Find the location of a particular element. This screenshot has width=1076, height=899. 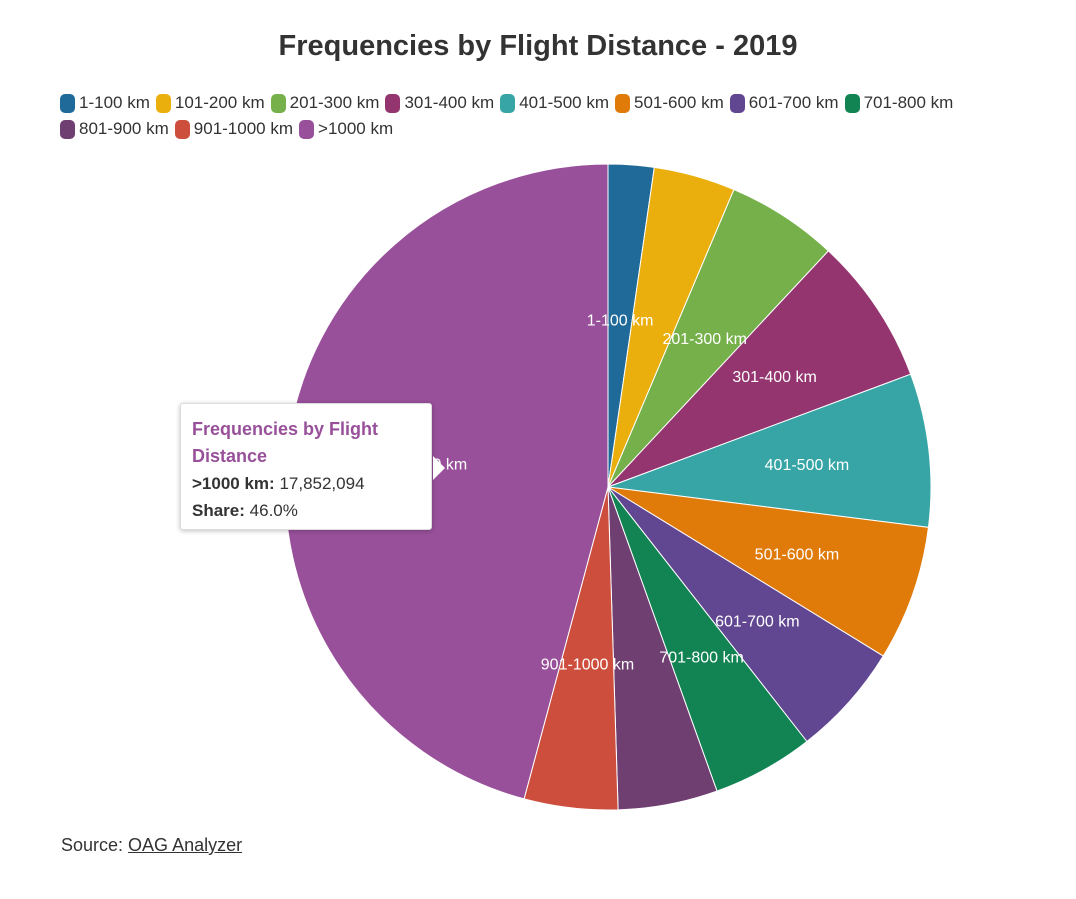

legend-label: 701-800 km is located at coordinates (908, 102).